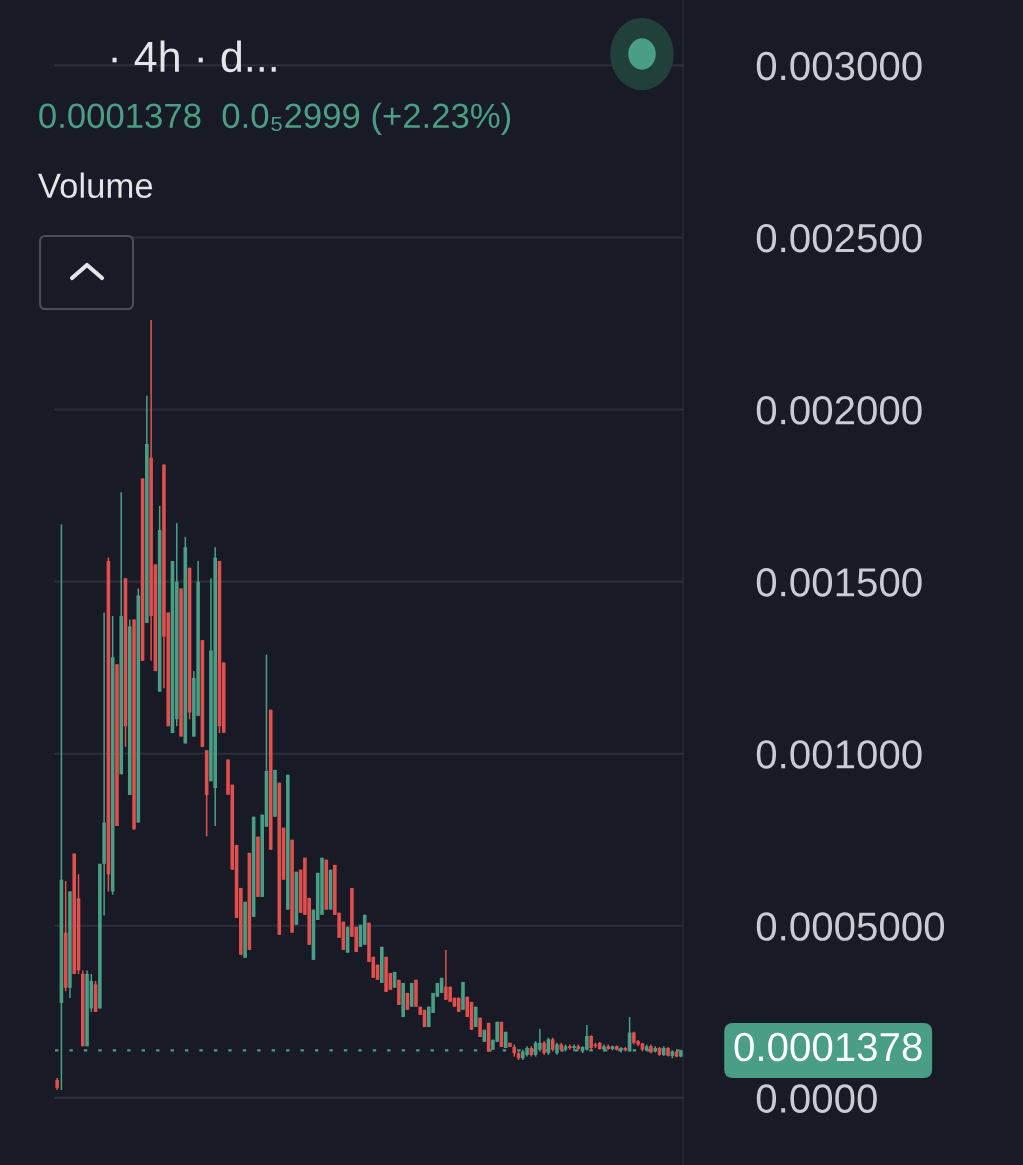 The image size is (1023, 1165). I want to click on y-tick-label: 0.0005000, so click(850, 926).